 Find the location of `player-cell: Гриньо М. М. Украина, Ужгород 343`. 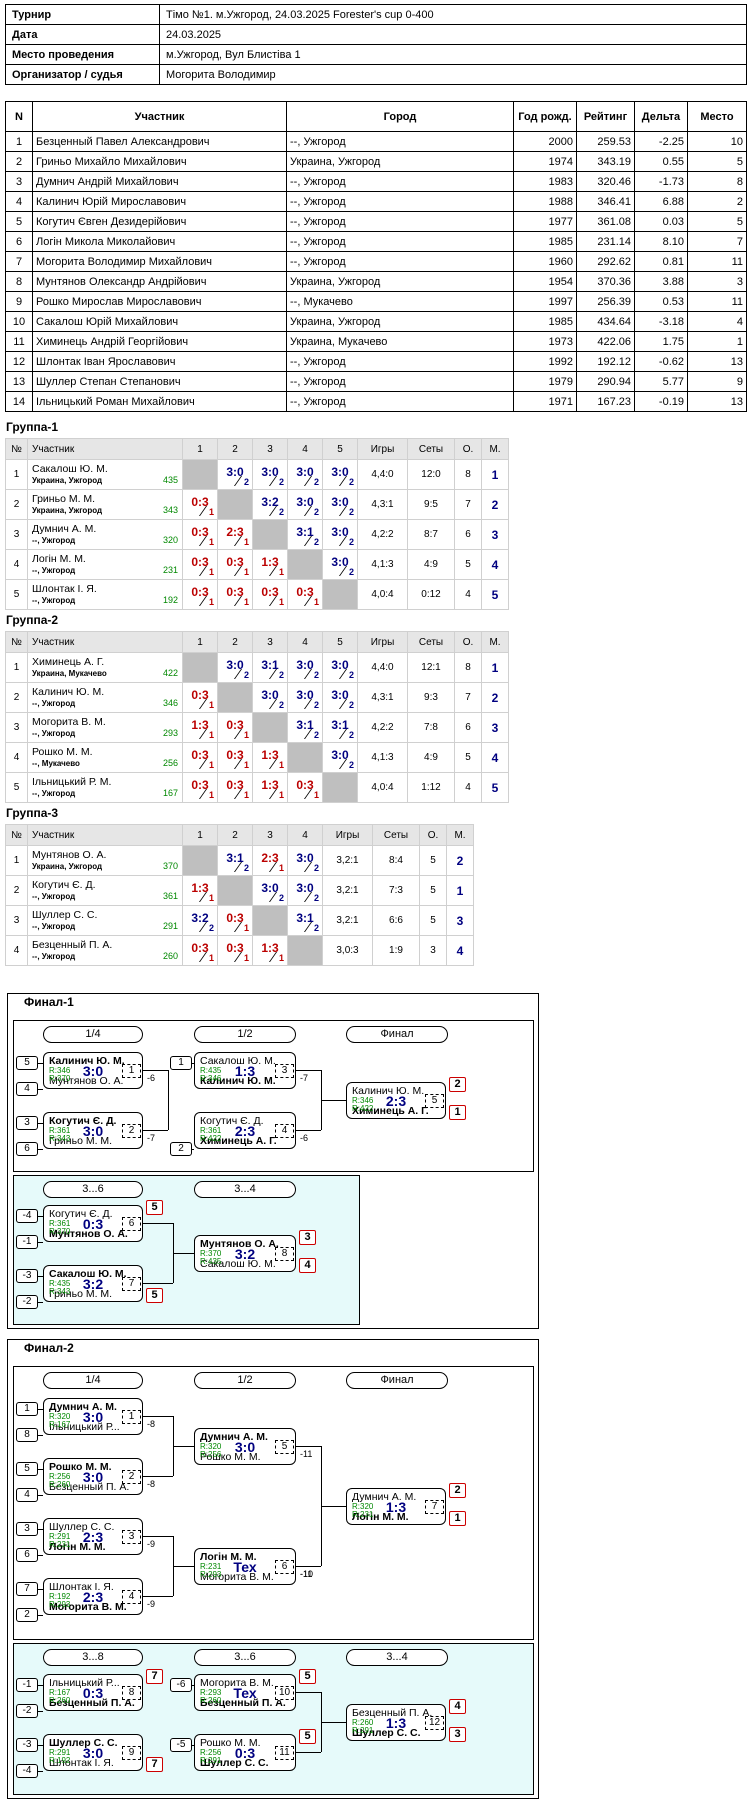

player-cell: Гриньо М. М. Украина, Ужгород 343 is located at coordinates (105, 504).